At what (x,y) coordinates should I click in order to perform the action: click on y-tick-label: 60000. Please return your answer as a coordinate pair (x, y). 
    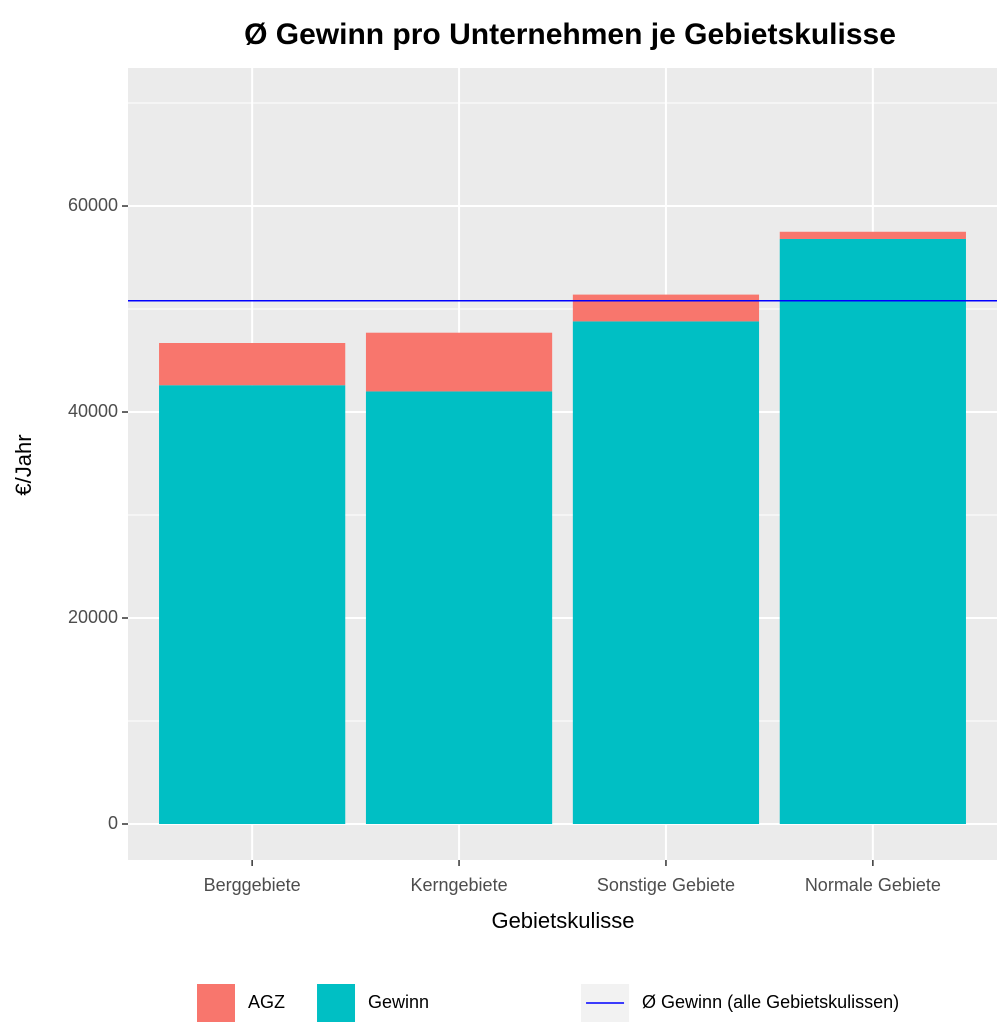
    Looking at the image, I should click on (93, 205).